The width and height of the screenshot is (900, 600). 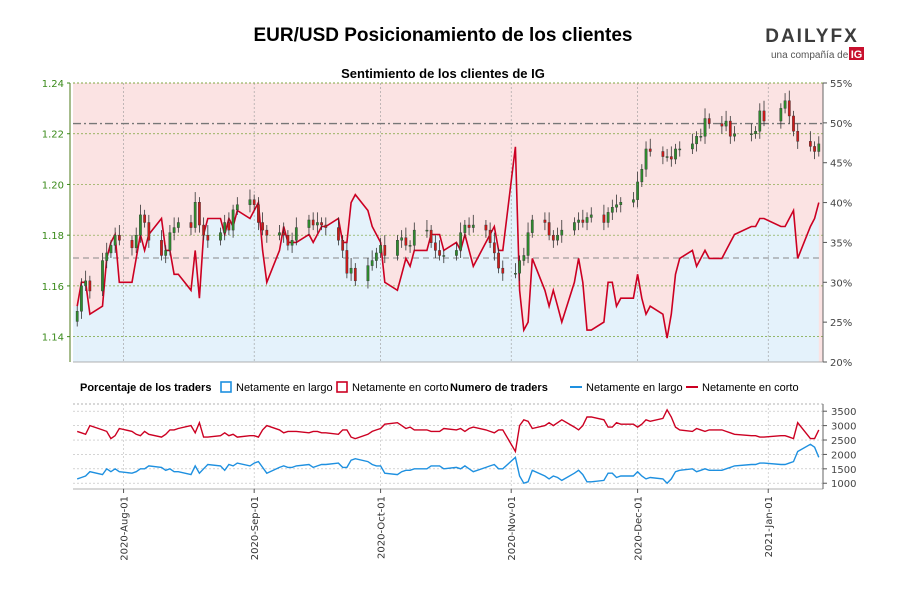 I want to click on ig-badge, so click(x=856, y=53).